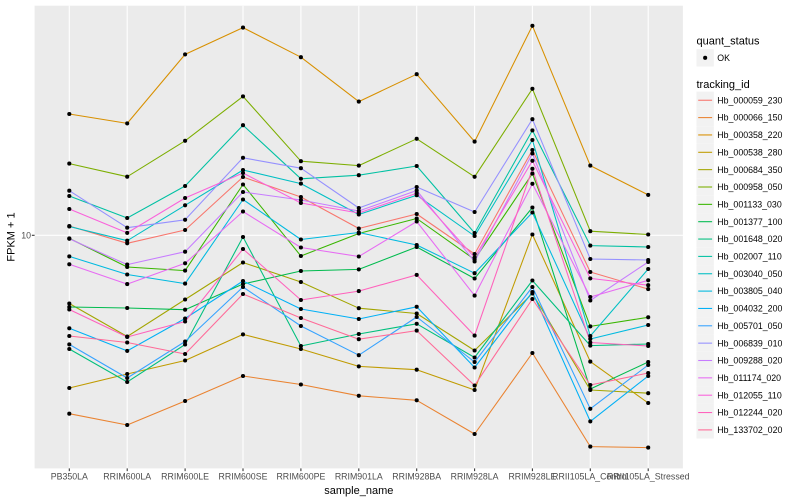  What do you see at coordinates (749, 395) in the screenshot?
I see `svg-text: Hb_012055_110` at bounding box center [749, 395].